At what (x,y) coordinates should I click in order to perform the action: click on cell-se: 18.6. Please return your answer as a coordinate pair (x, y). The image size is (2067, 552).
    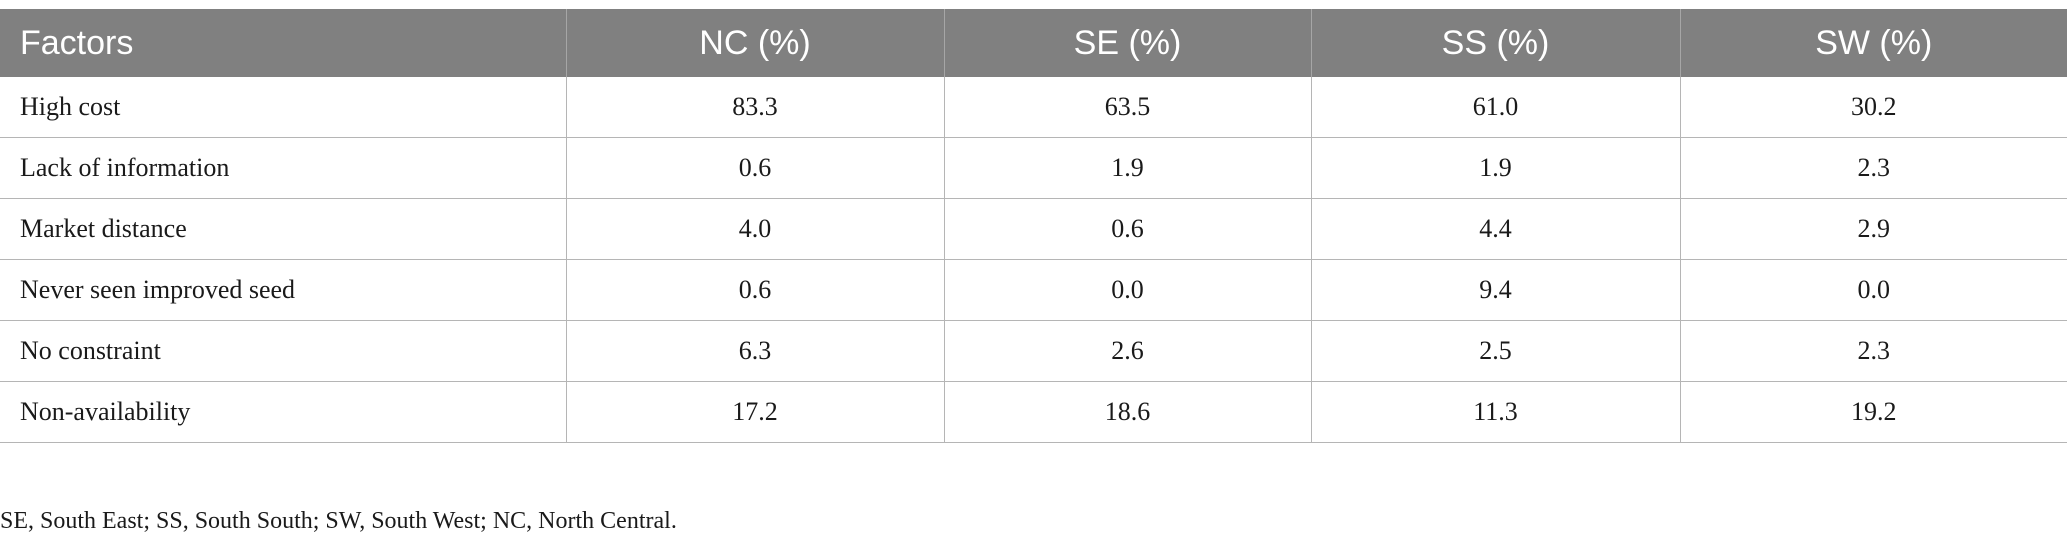
    Looking at the image, I should click on (1128, 412).